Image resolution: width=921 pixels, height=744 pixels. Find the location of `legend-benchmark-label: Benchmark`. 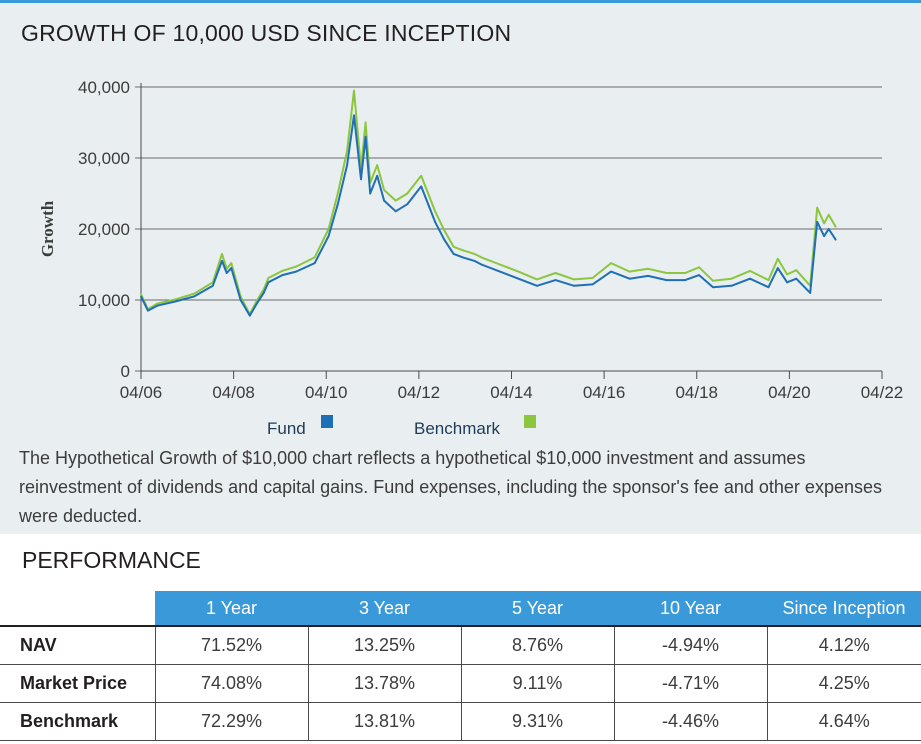

legend-benchmark-label: Benchmark is located at coordinates (457, 428).